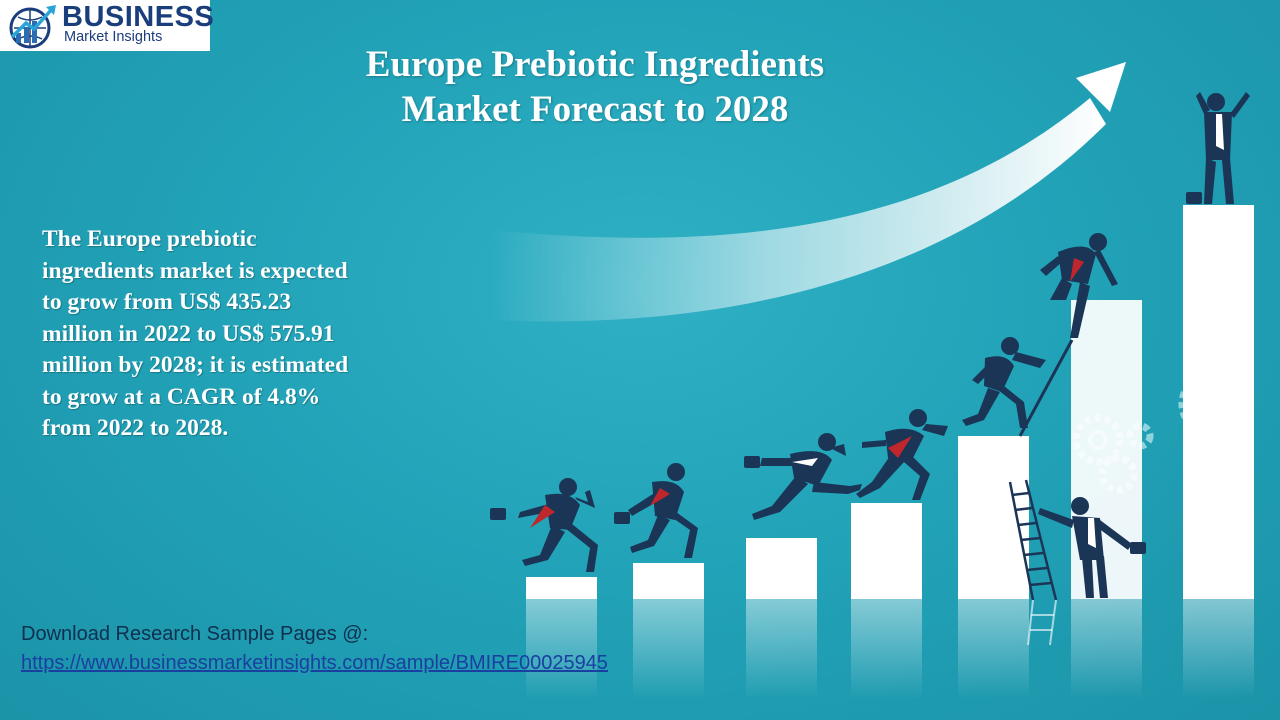 The height and width of the screenshot is (720, 1280). What do you see at coordinates (167, 302) in the screenshot?
I see `summary-line: to grow from US$ 435.23` at bounding box center [167, 302].